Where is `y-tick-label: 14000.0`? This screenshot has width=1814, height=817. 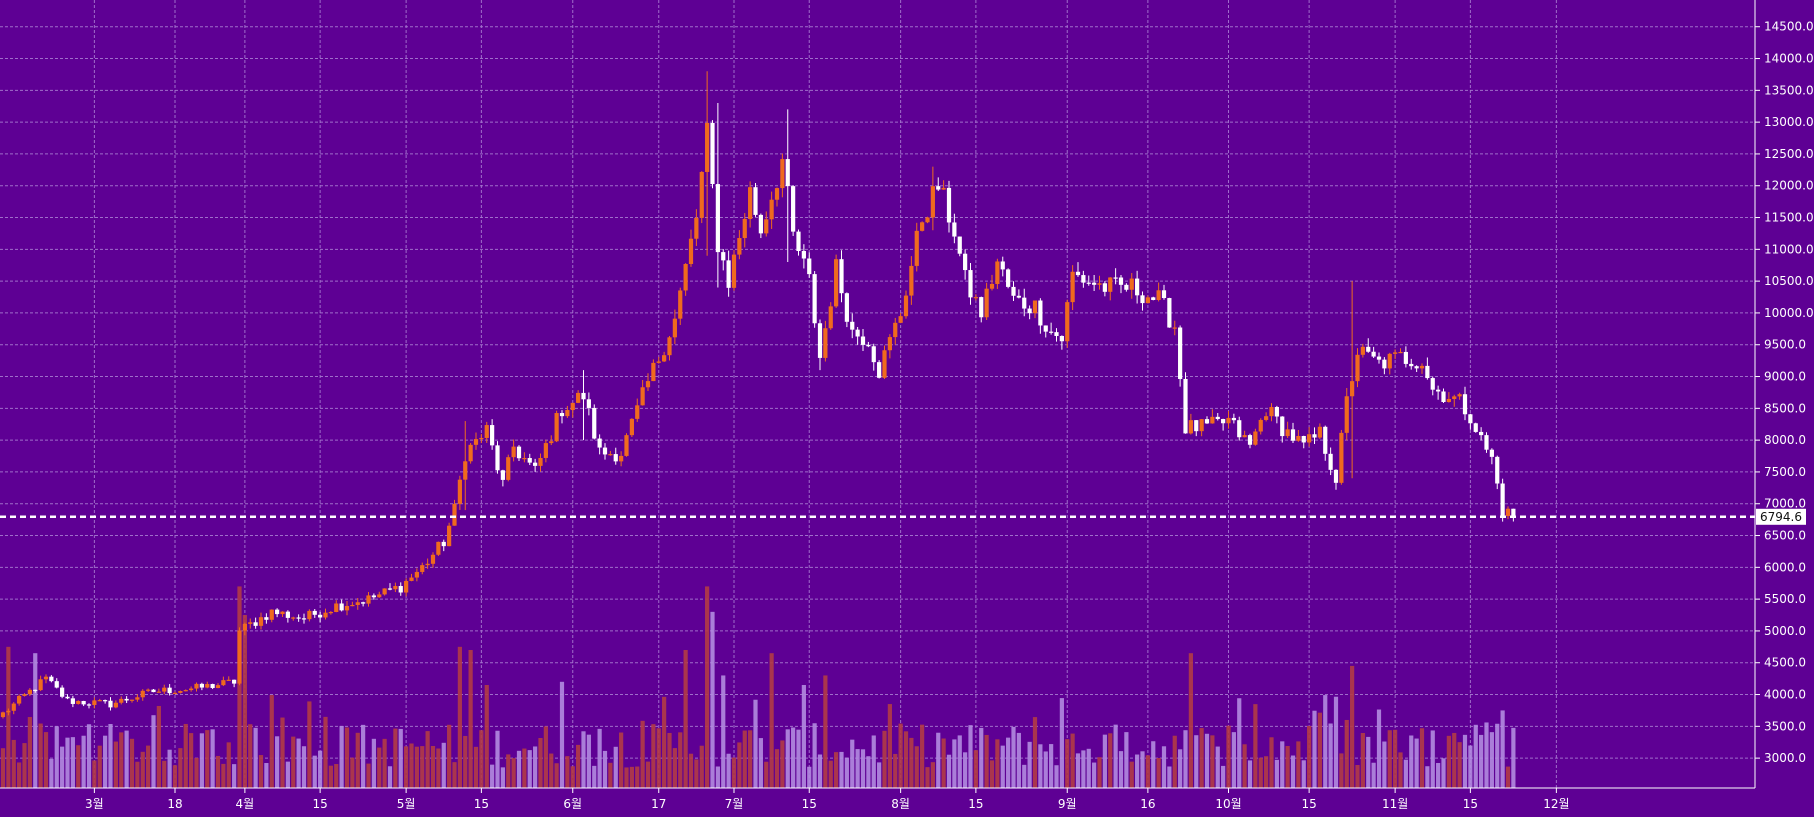
y-tick-label: 14000.0 is located at coordinates (1789, 59).